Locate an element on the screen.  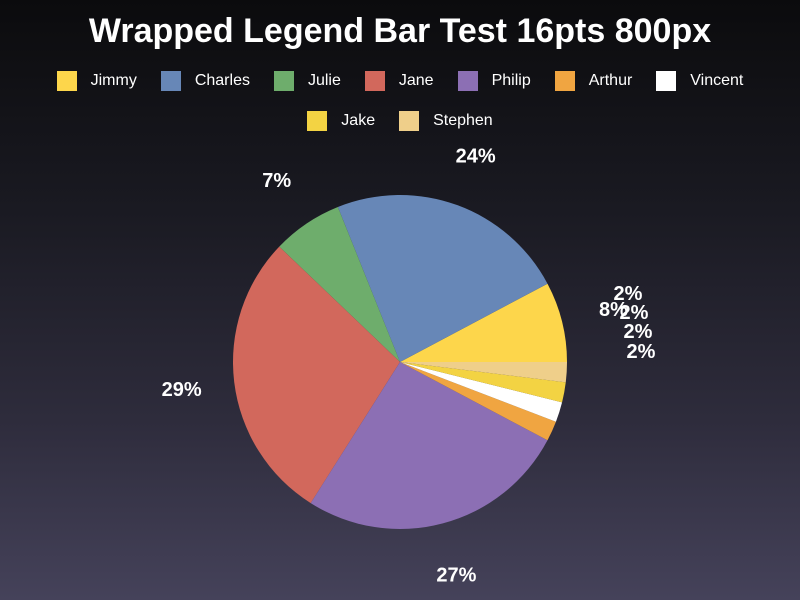
pie-slice-arthur is located at coordinates (478, 401).